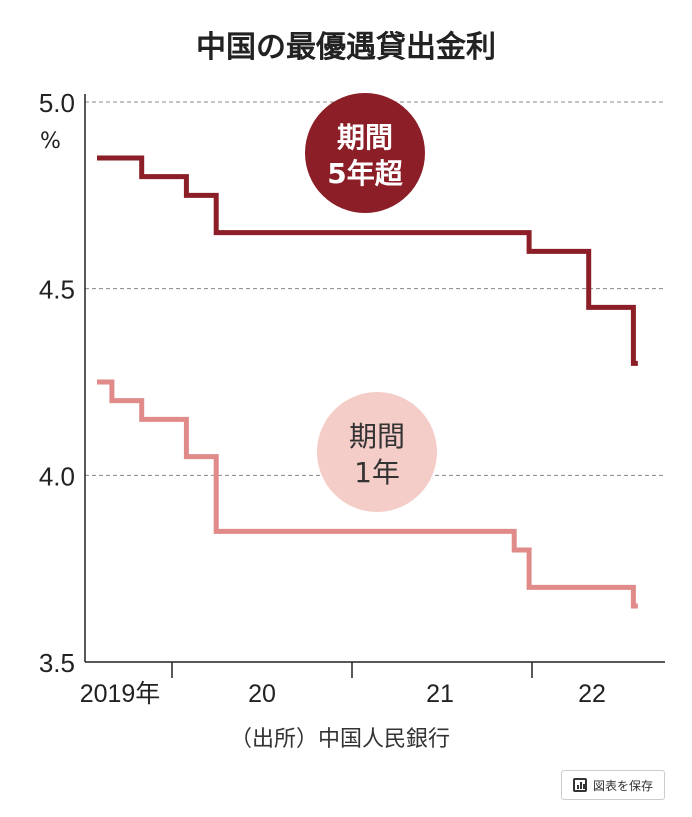  Describe the element at coordinates (57, 103) in the screenshot. I see `y-tick-label: 5.0` at that location.